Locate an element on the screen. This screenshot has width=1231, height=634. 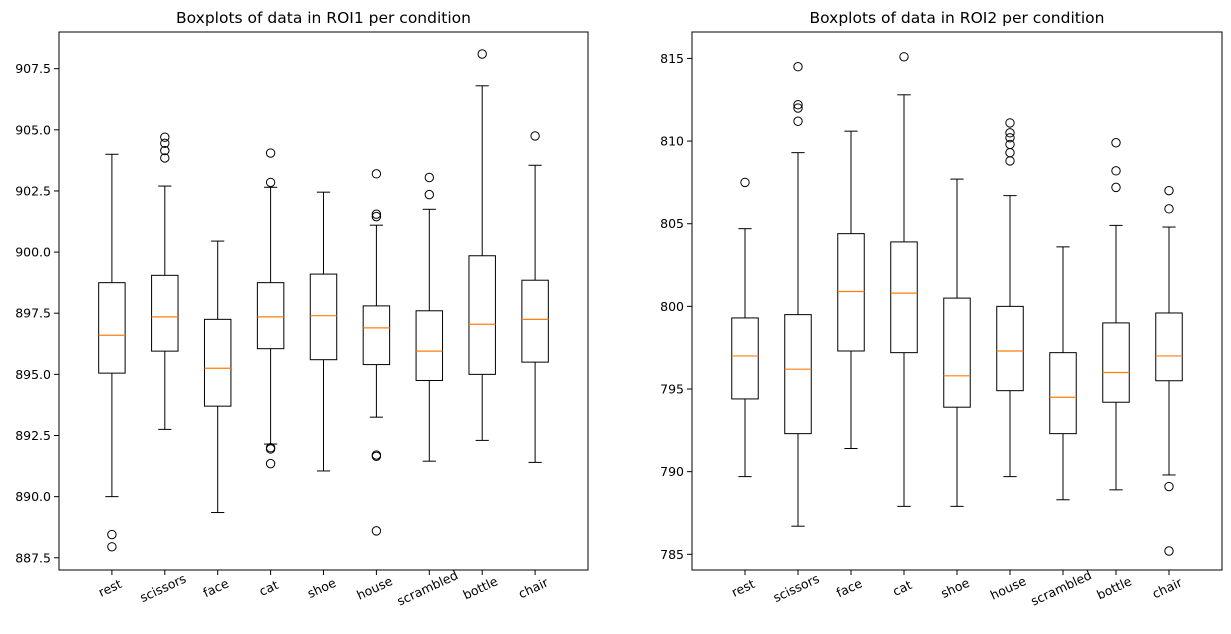
y-tick-label: 795 is located at coordinates (672, 389).